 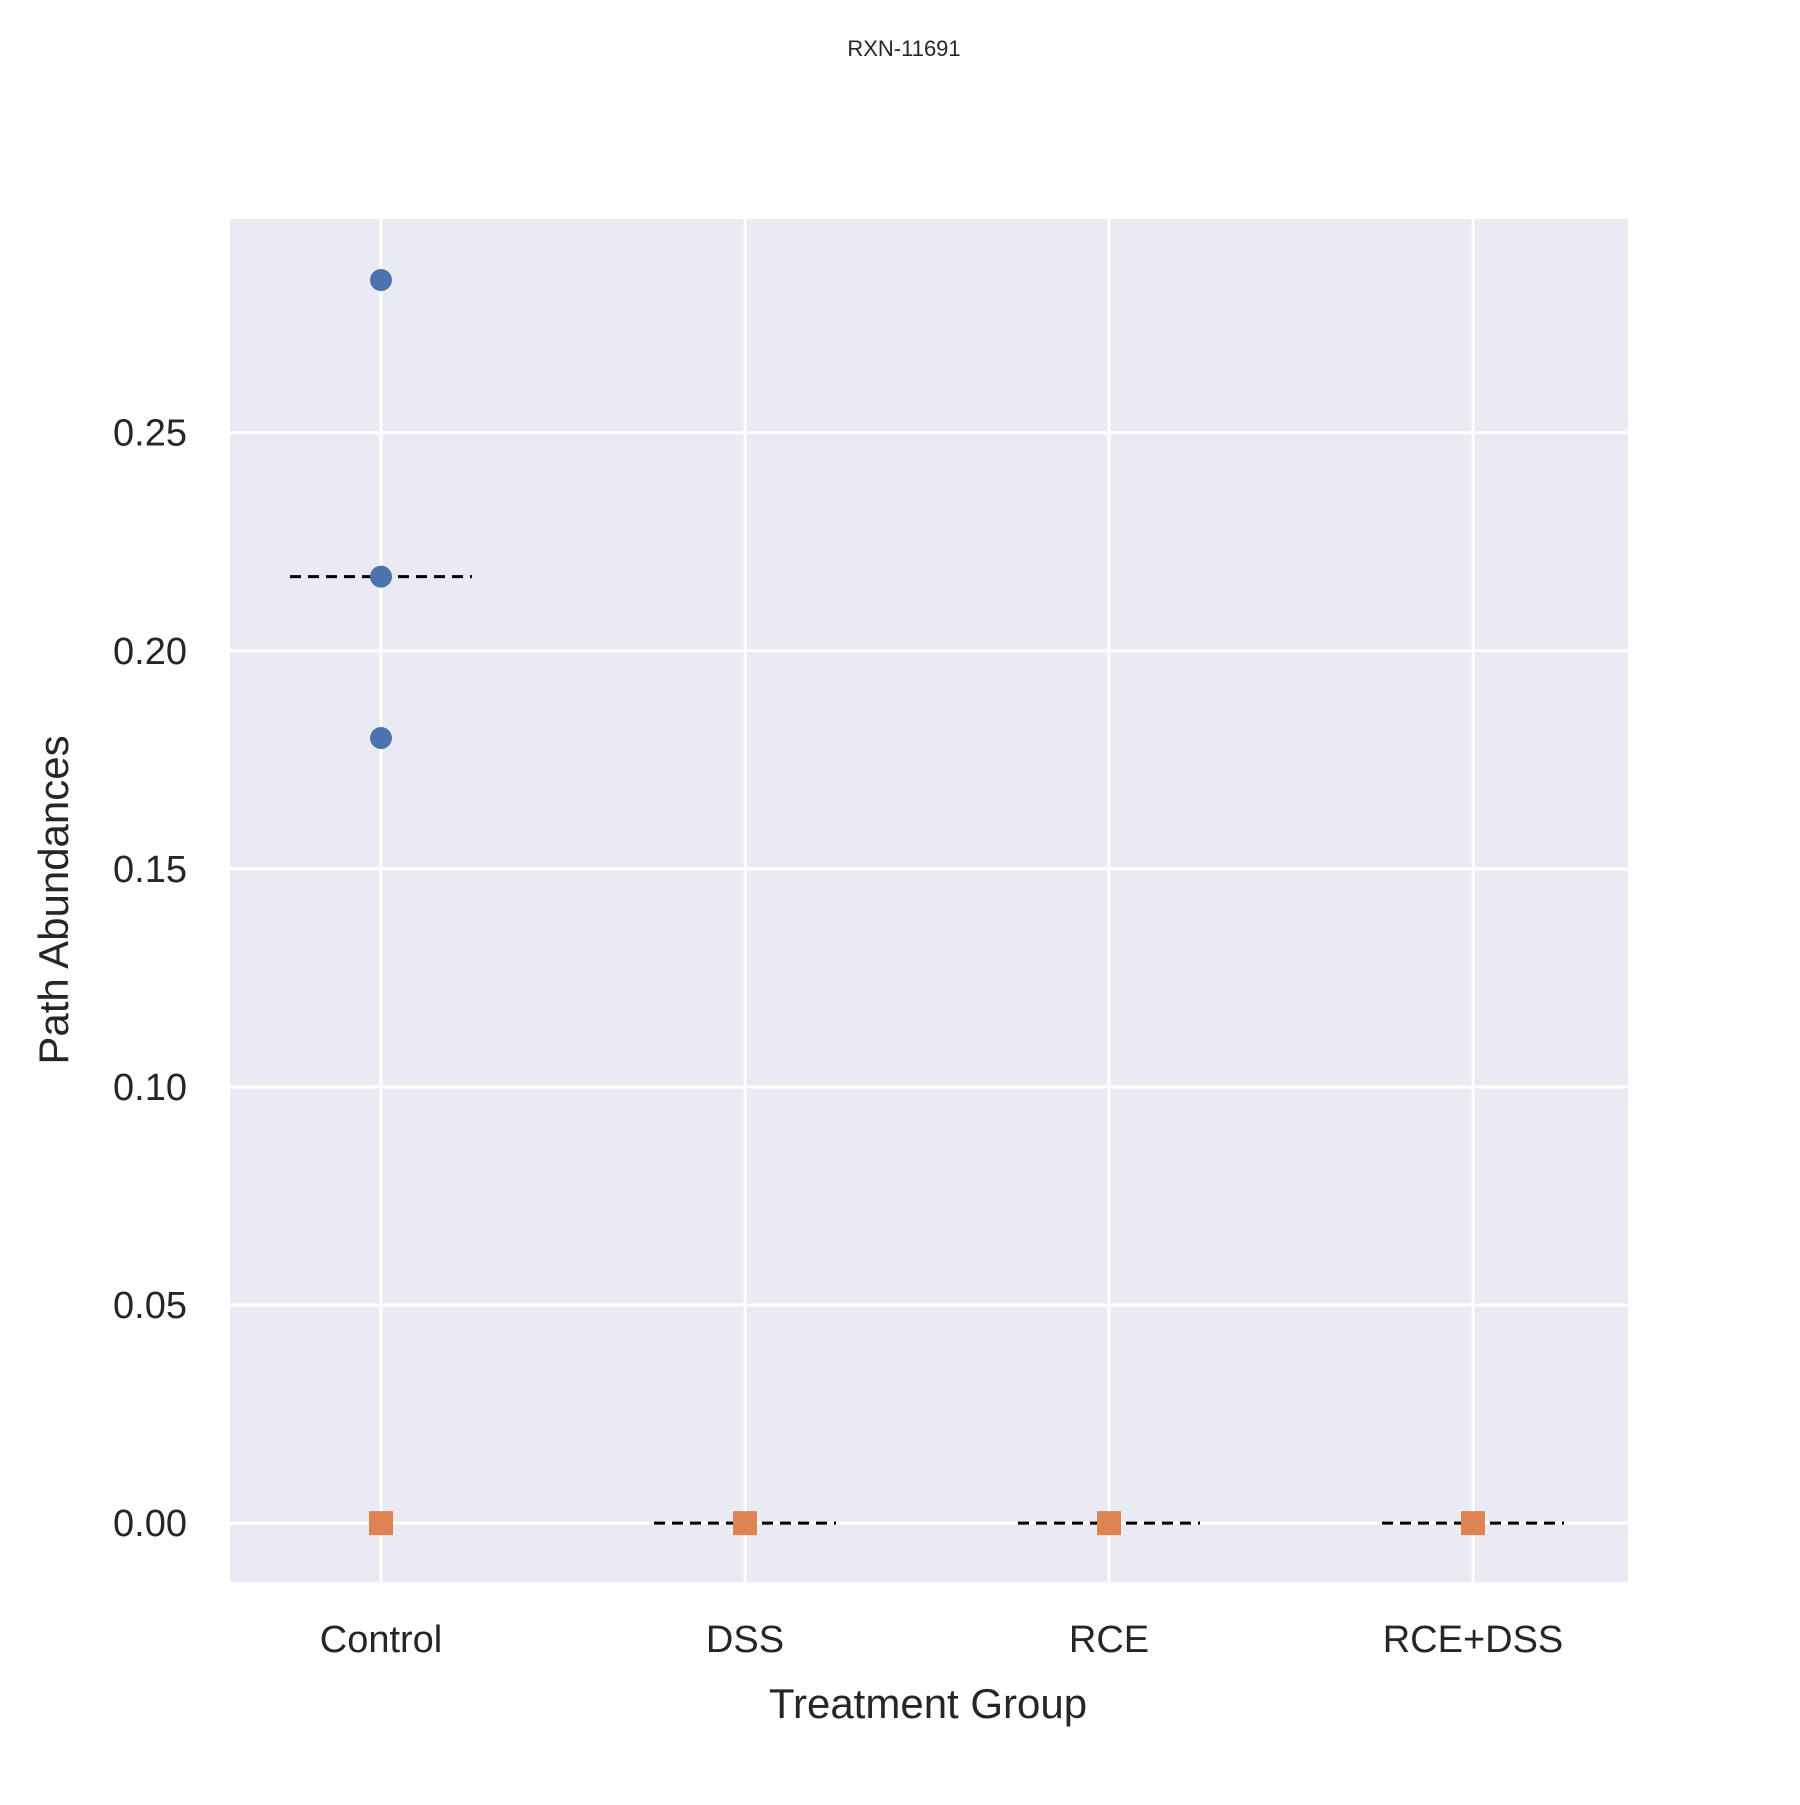 What do you see at coordinates (150, 1524) in the screenshot?
I see `y-tick-label: 0.00` at bounding box center [150, 1524].